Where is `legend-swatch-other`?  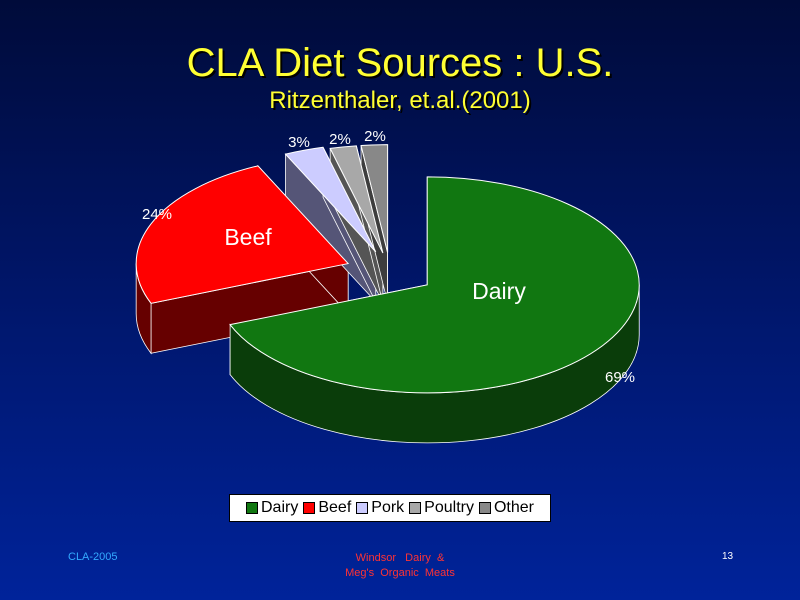 legend-swatch-other is located at coordinates (484, 508).